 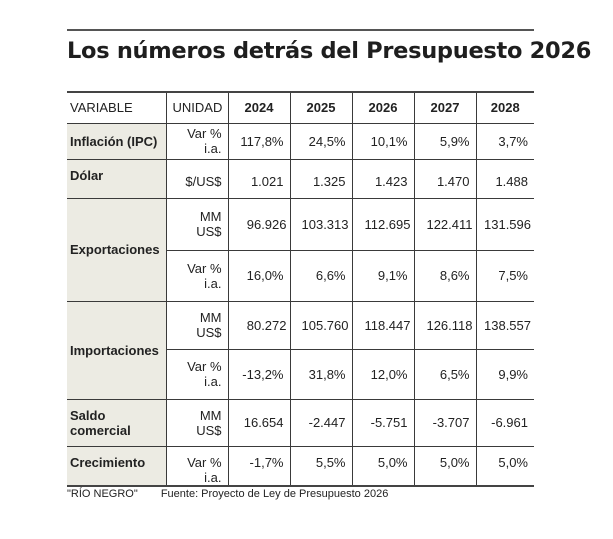 What do you see at coordinates (259, 275) in the screenshot?
I see `value-cell: 16,0%` at bounding box center [259, 275].